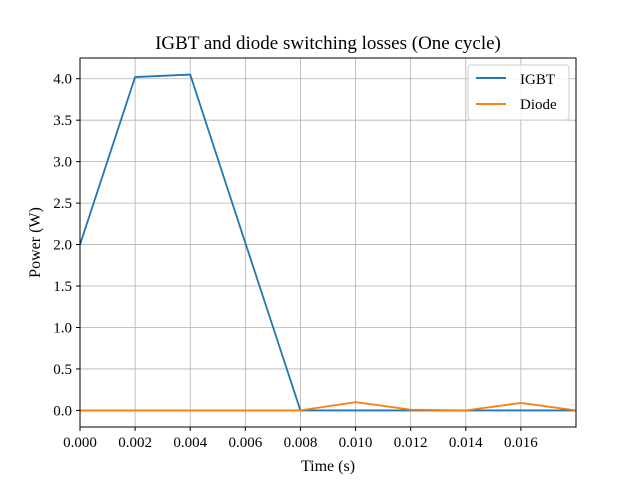 The height and width of the screenshot is (480, 640). Describe the element at coordinates (135, 443) in the screenshot. I see `x-tick-label: 0.002` at that location.